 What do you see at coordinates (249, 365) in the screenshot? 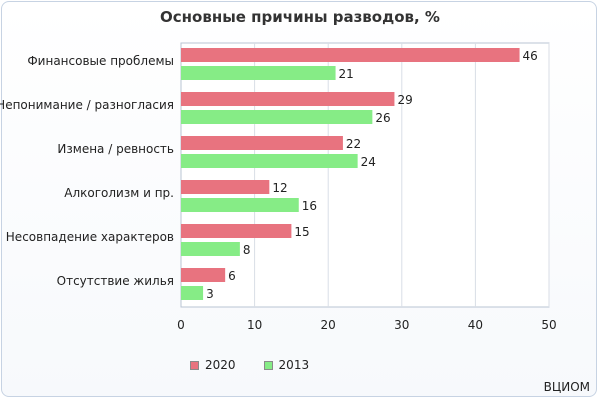
I see `legend: 2020 2013` at bounding box center [249, 365].